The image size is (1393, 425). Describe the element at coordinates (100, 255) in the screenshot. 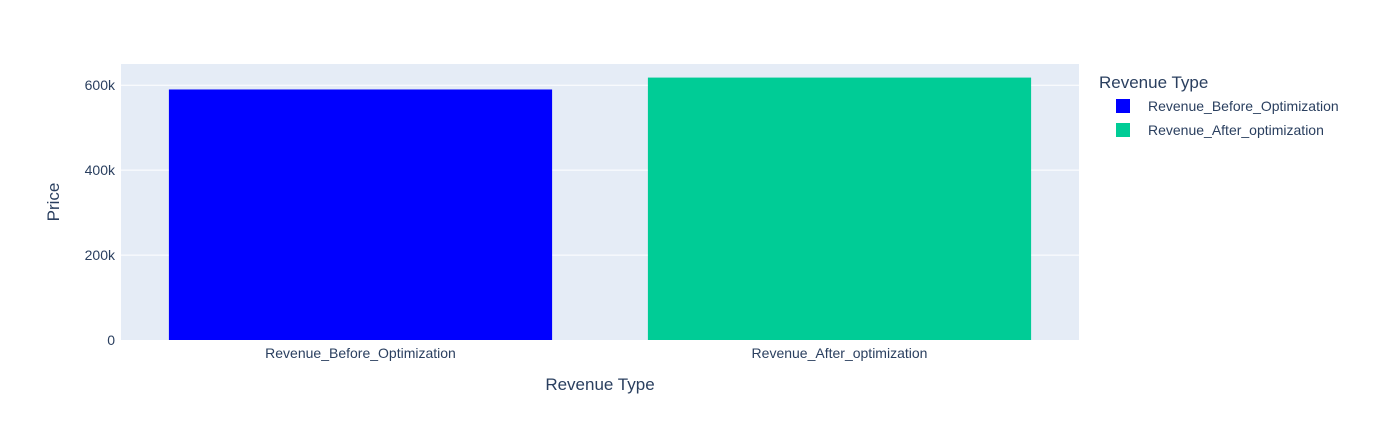

I see `y-tick-label: 200k` at that location.